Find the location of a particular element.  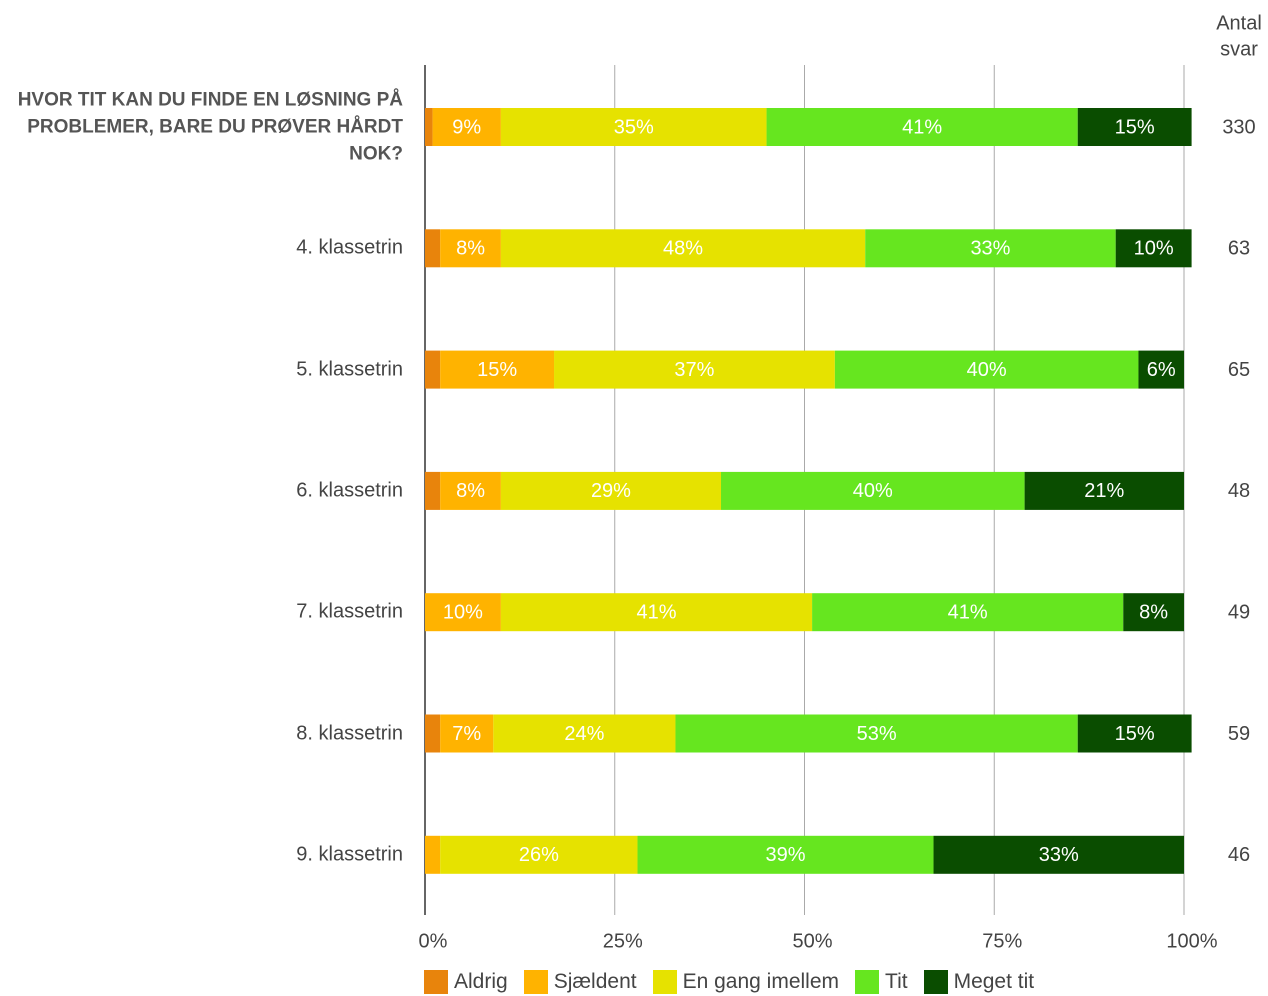

x-tick-label: 0% is located at coordinates (433, 941).